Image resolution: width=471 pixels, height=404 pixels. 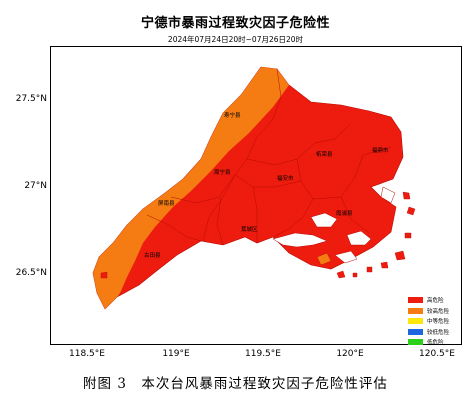 I want to click on county-label-pingnan: 屏南县, so click(x=166, y=204).